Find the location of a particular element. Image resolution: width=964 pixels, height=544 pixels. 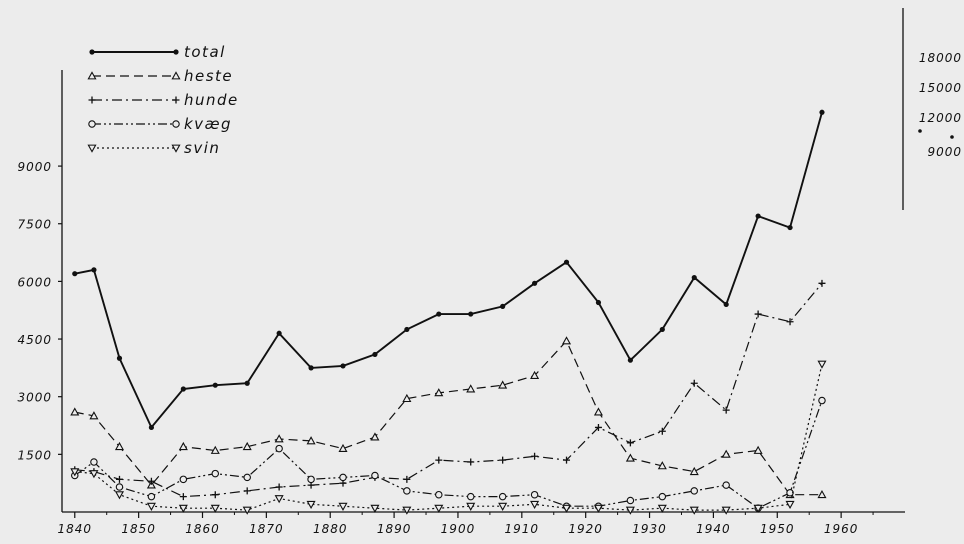

legend-label-1: heste is located at coordinates (208, 76).